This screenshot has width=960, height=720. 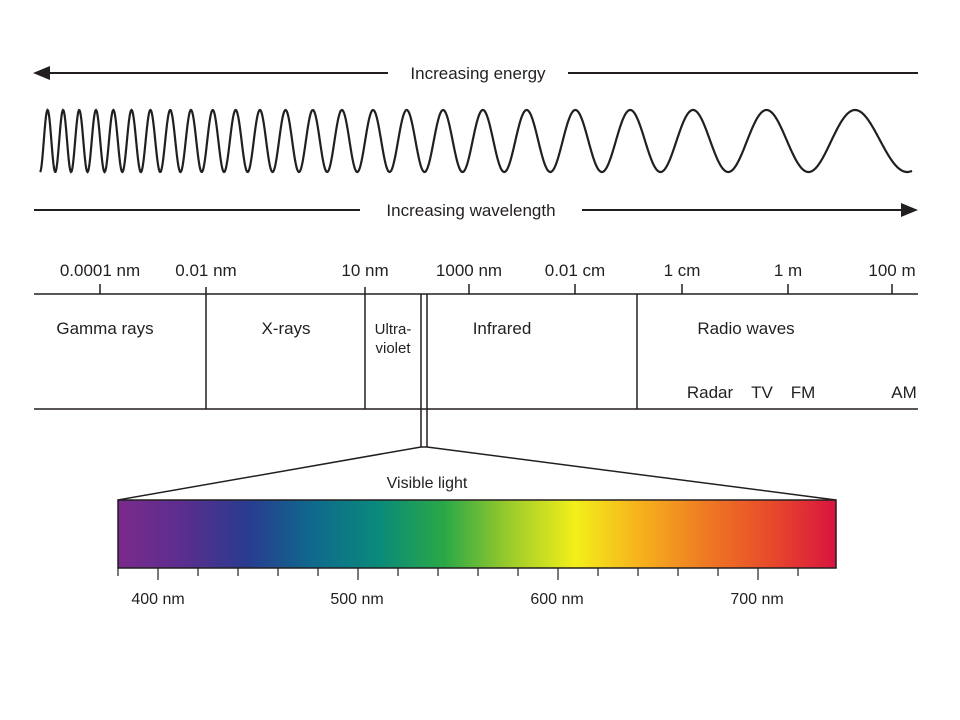 I want to click on scale-tick-label: 1 cm, so click(x=682, y=270).